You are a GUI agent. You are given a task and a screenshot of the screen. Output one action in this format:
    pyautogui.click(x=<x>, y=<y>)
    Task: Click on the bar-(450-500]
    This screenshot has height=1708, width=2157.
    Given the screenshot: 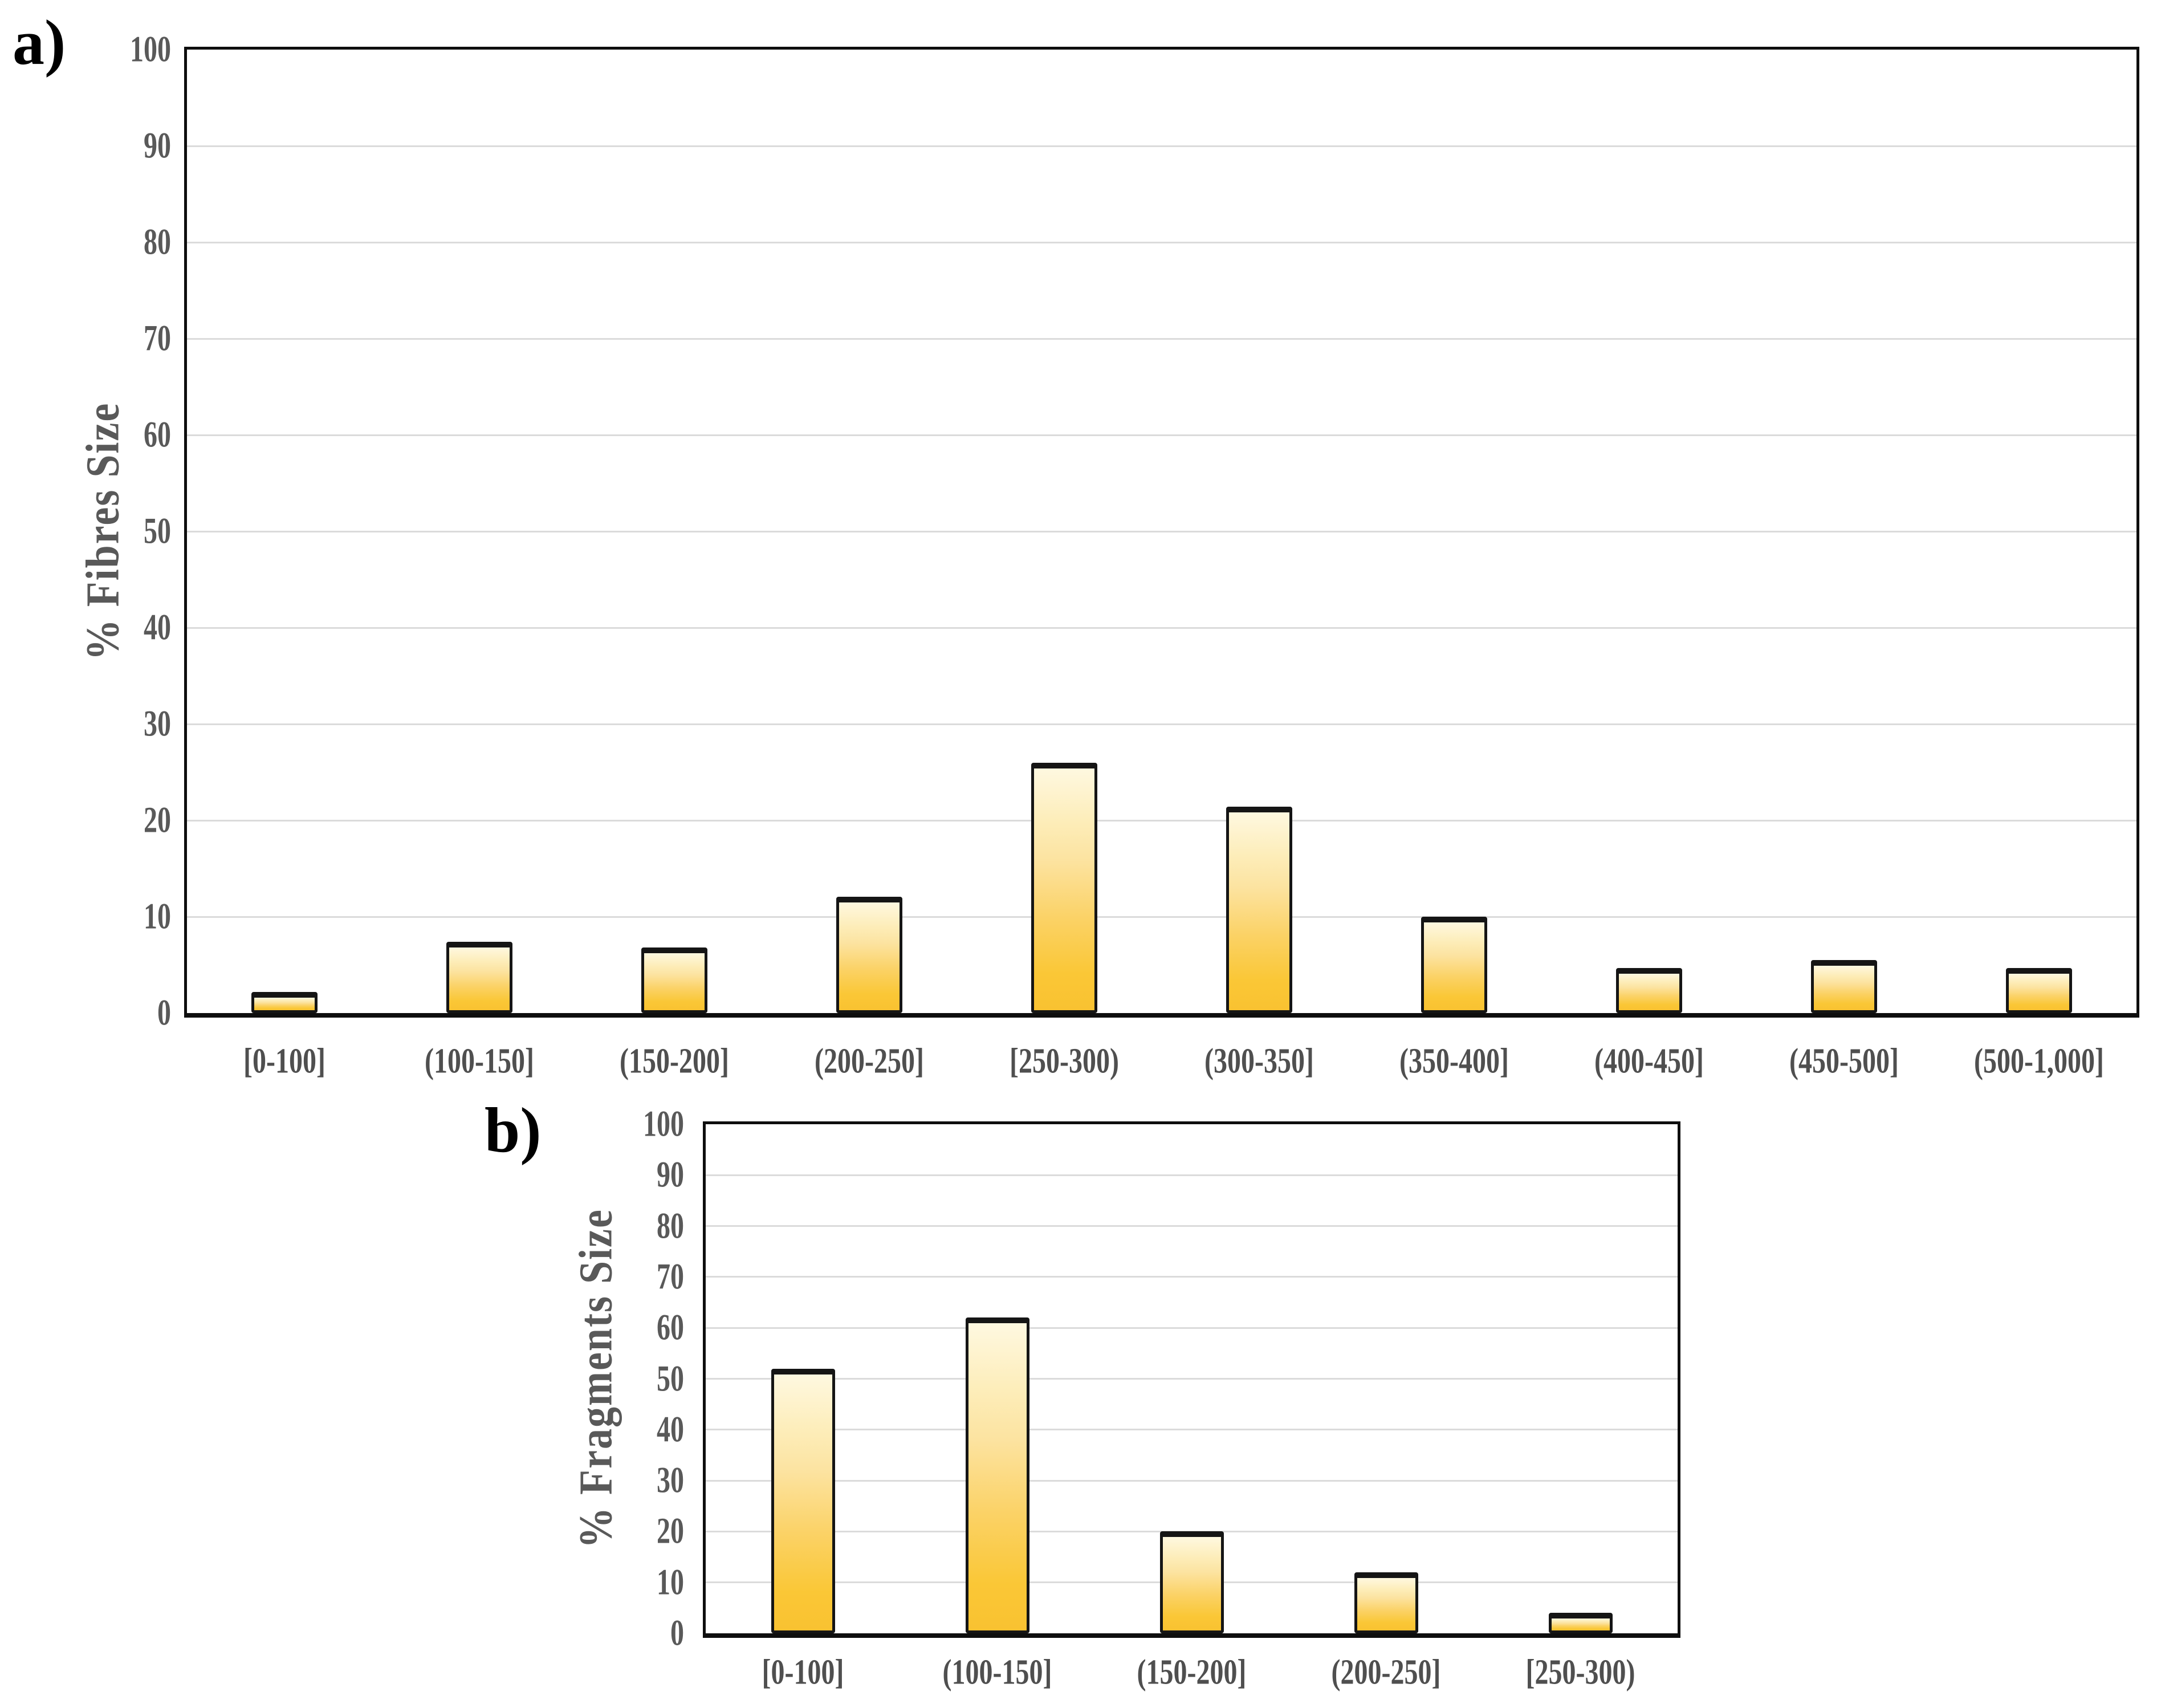 What is the action you would take?
    pyautogui.click(x=1844, y=986)
    